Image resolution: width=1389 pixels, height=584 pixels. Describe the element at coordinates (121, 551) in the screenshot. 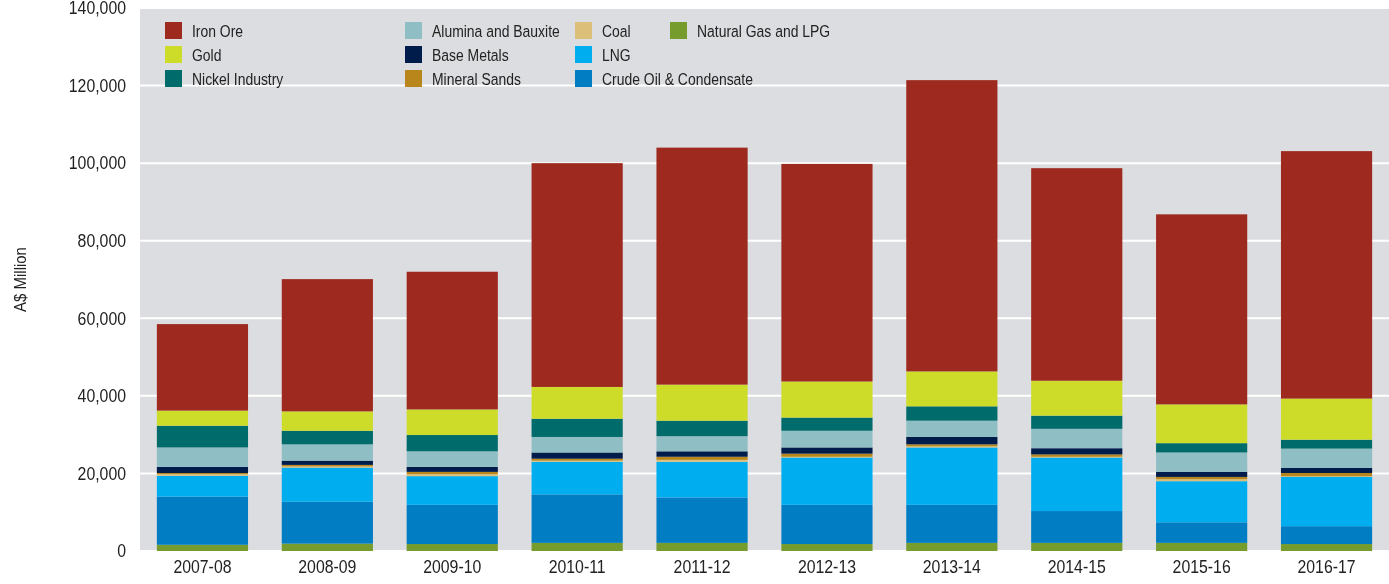

I see `y-tick-label: 0` at that location.